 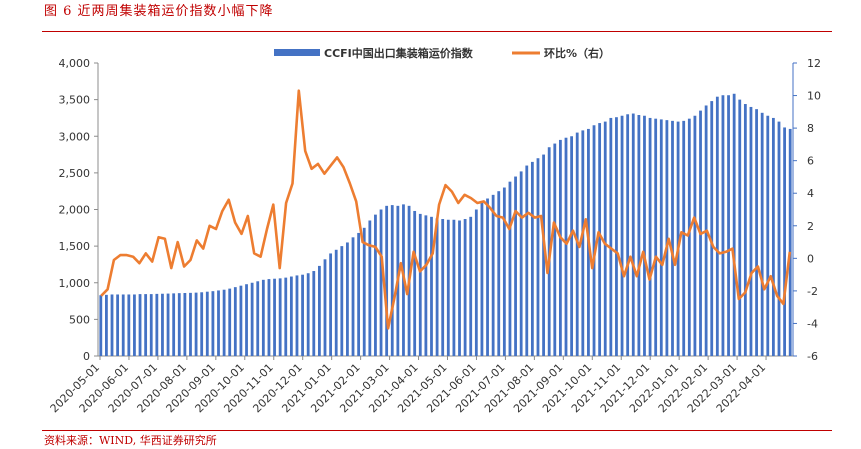 What do you see at coordinates (437, 31) in the screenshot?
I see `top-rule` at bounding box center [437, 31].